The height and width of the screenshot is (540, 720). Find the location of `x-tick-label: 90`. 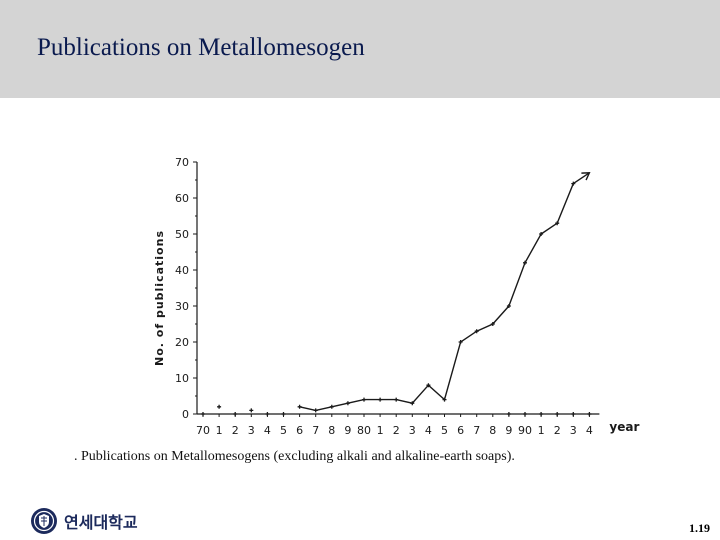

x-tick-label: 90 is located at coordinates (525, 430).